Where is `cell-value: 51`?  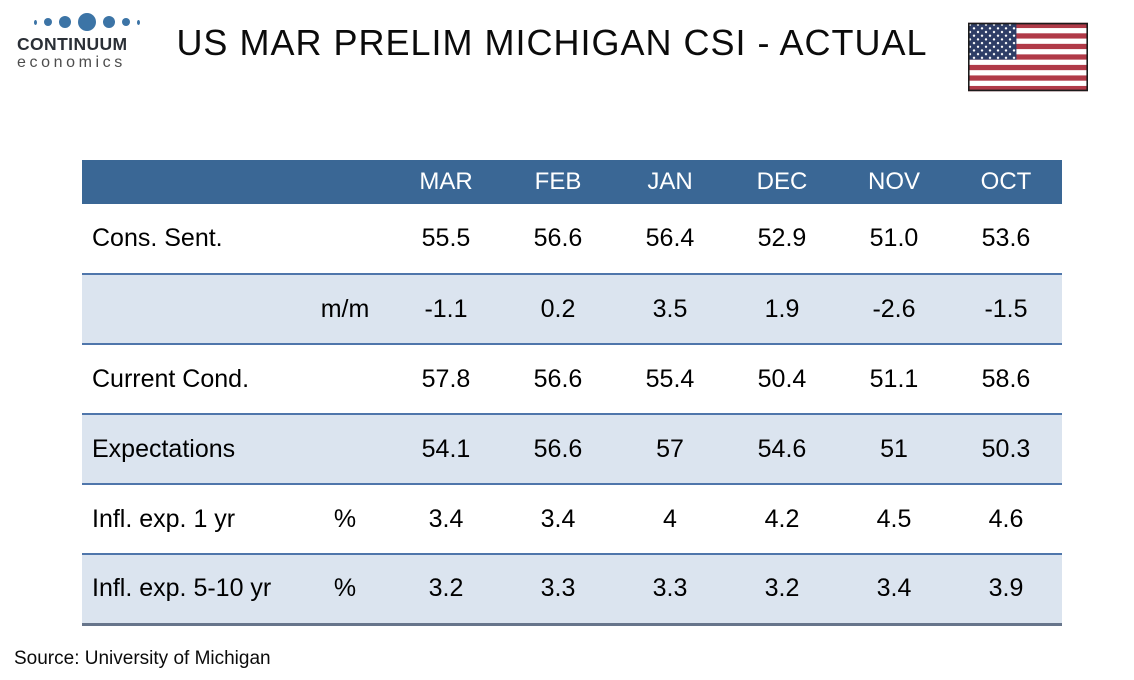
cell-value: 51 is located at coordinates (894, 449).